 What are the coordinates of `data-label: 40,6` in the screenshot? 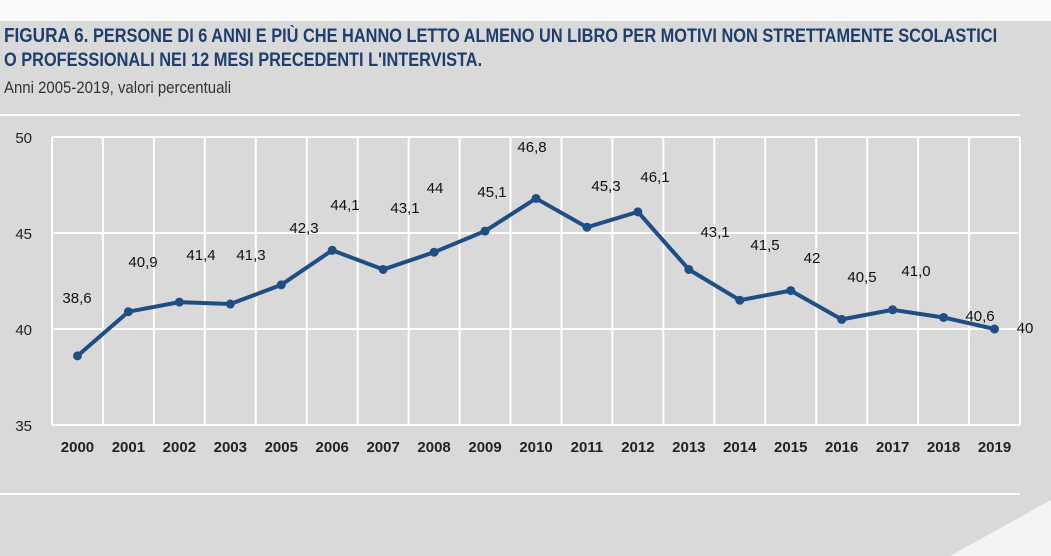 It's located at (979, 316).